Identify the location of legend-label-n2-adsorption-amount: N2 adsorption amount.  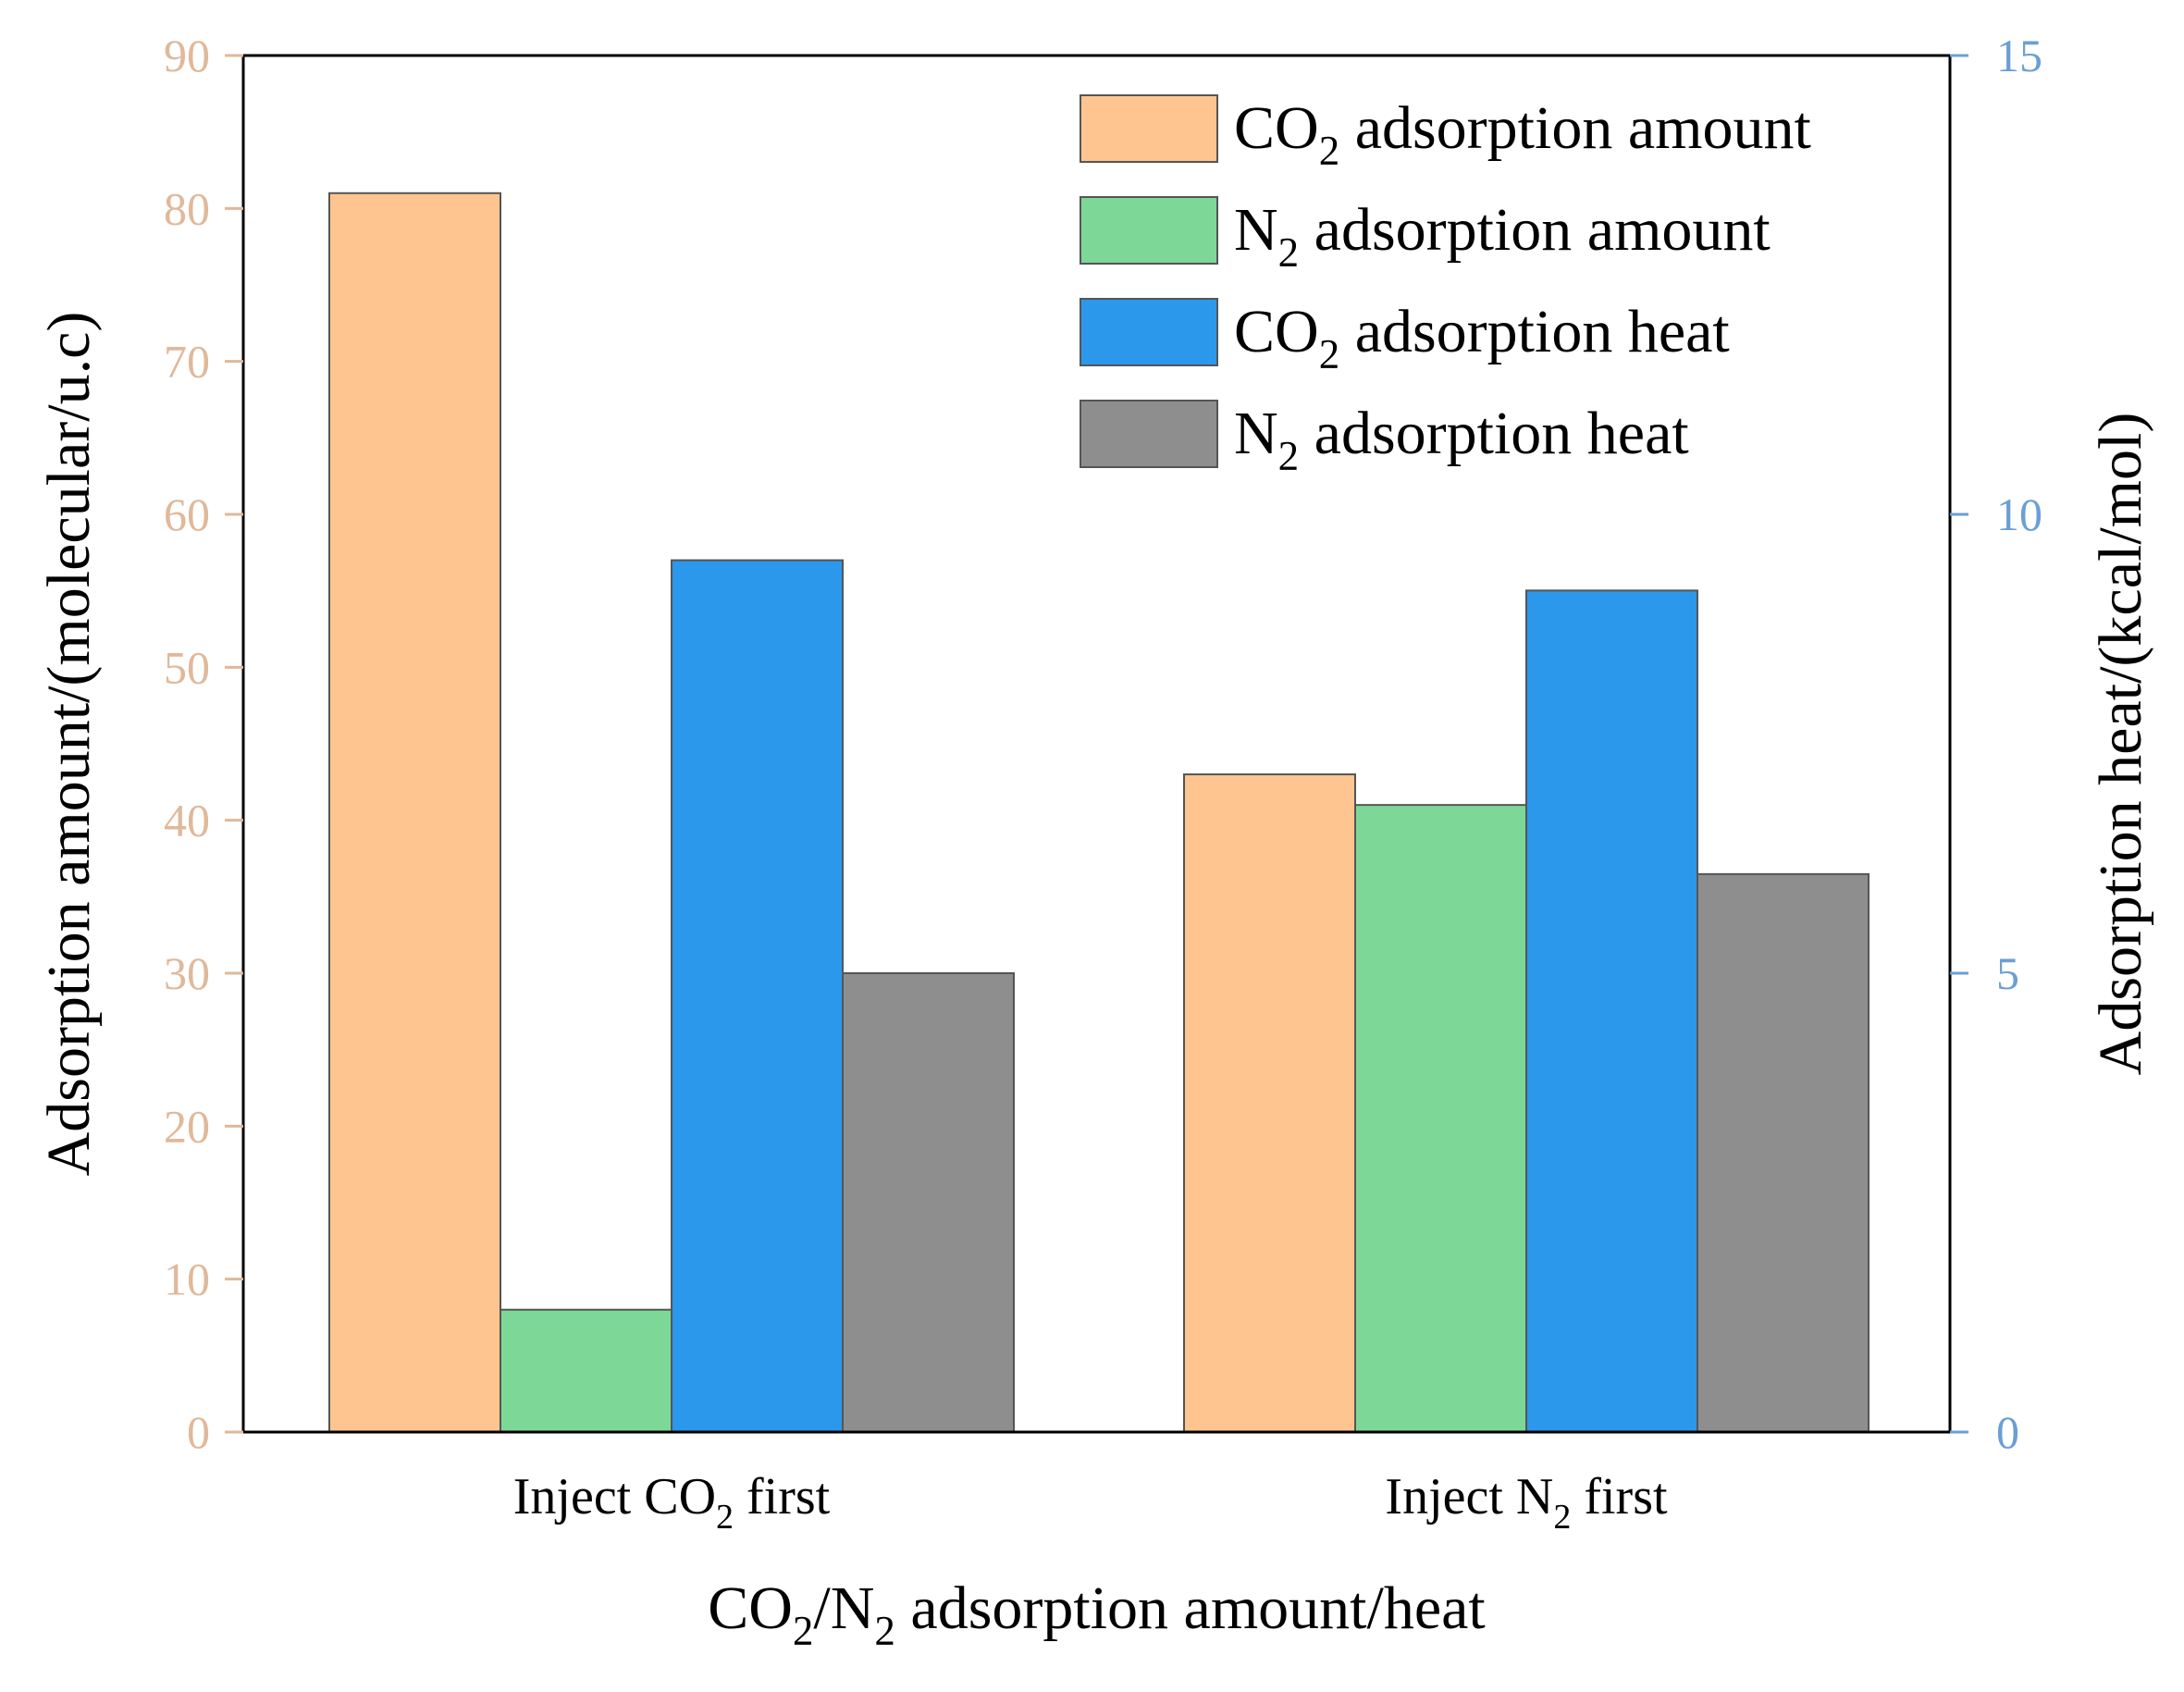
(1502, 236).